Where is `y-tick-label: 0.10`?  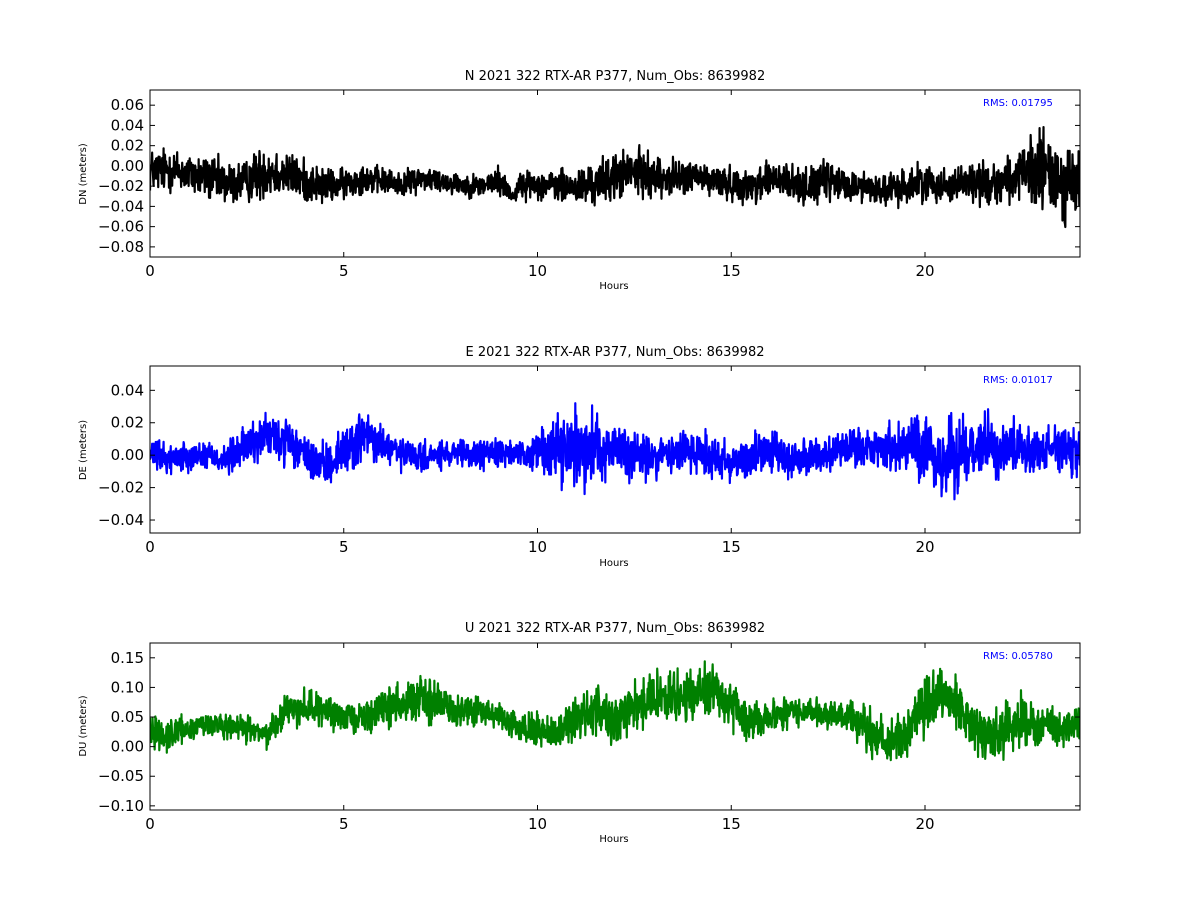
y-tick-label: 0.10 is located at coordinates (127, 687).